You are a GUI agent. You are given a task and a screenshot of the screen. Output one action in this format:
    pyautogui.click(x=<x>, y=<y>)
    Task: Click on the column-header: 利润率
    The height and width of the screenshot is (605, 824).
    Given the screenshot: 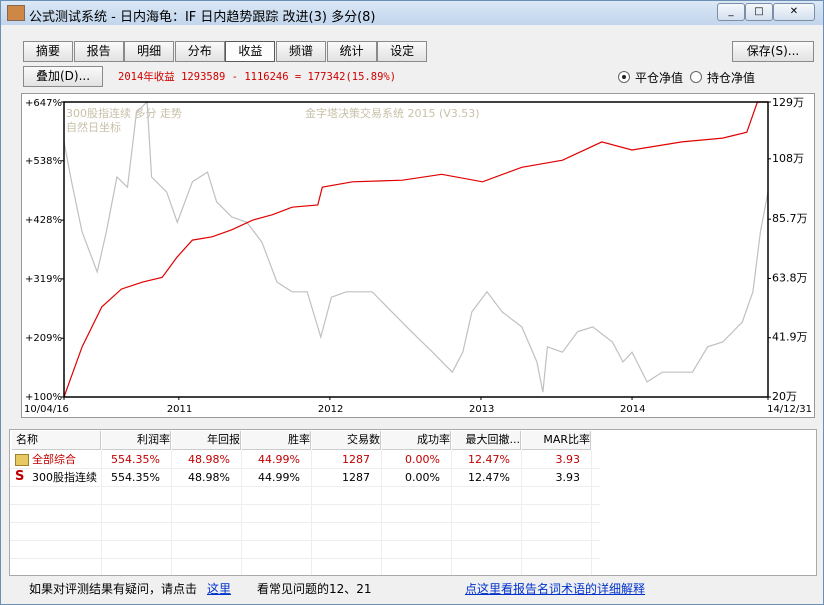 What is the action you would take?
    pyautogui.click(x=136, y=440)
    